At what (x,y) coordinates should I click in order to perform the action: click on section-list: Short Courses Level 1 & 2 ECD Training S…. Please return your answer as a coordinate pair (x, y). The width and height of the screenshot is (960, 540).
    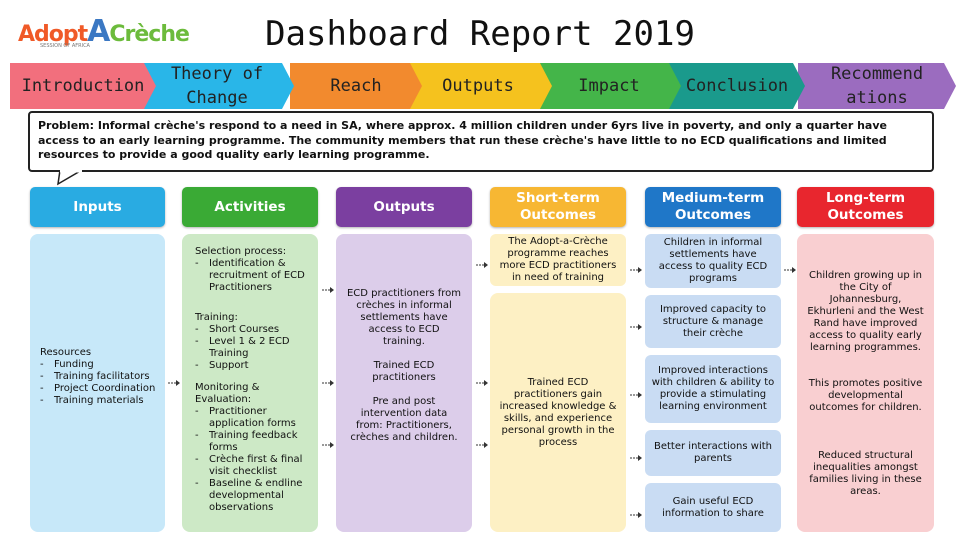
    Looking at the image, I should click on (252, 348).